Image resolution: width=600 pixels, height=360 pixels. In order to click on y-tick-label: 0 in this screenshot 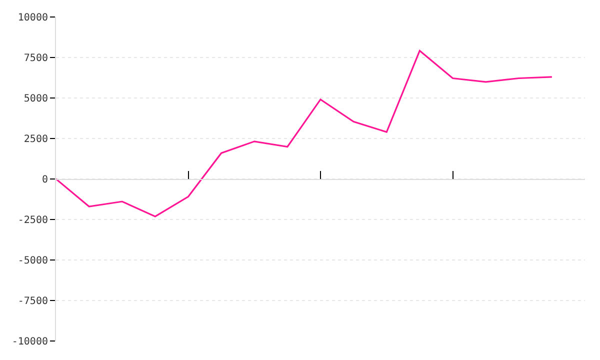, I will do `click(45, 180)`.